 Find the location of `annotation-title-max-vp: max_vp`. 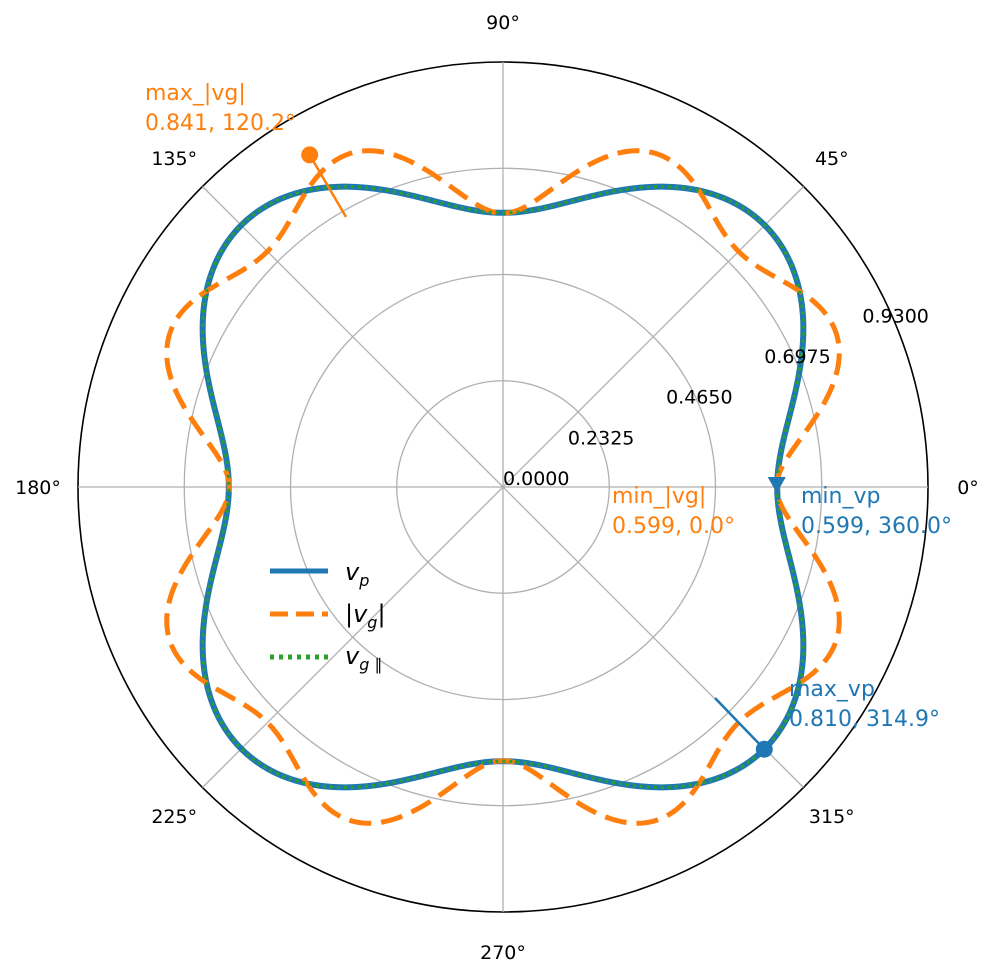

annotation-title-max-vp: max_vp is located at coordinates (832, 689).